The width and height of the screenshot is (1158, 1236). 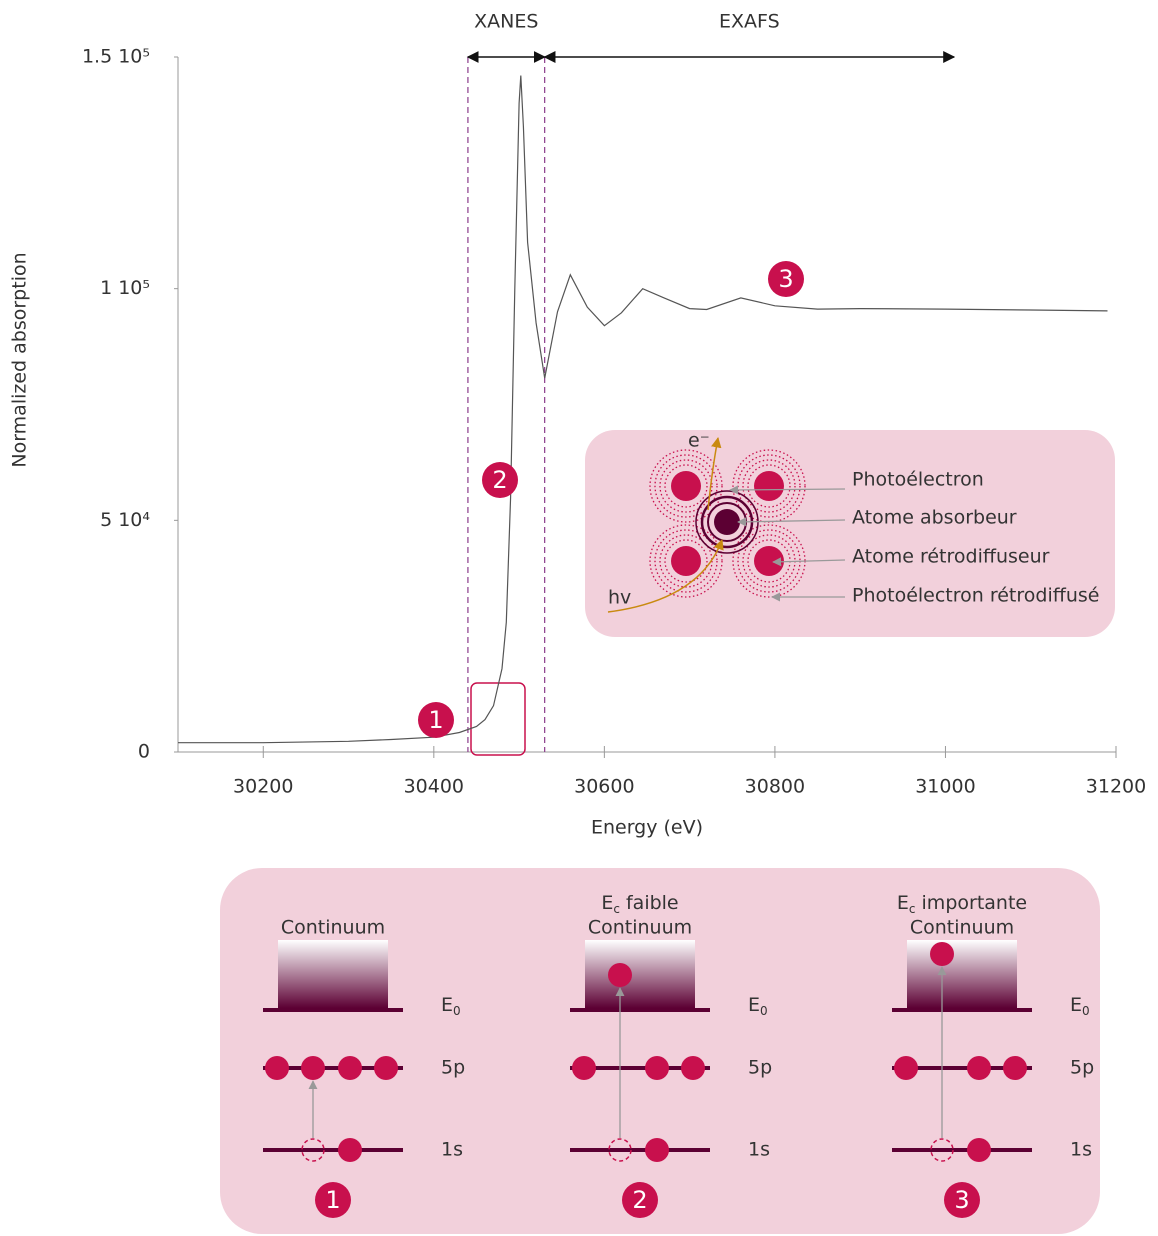 I want to click on marker-label: 1, so click(x=435, y=720).